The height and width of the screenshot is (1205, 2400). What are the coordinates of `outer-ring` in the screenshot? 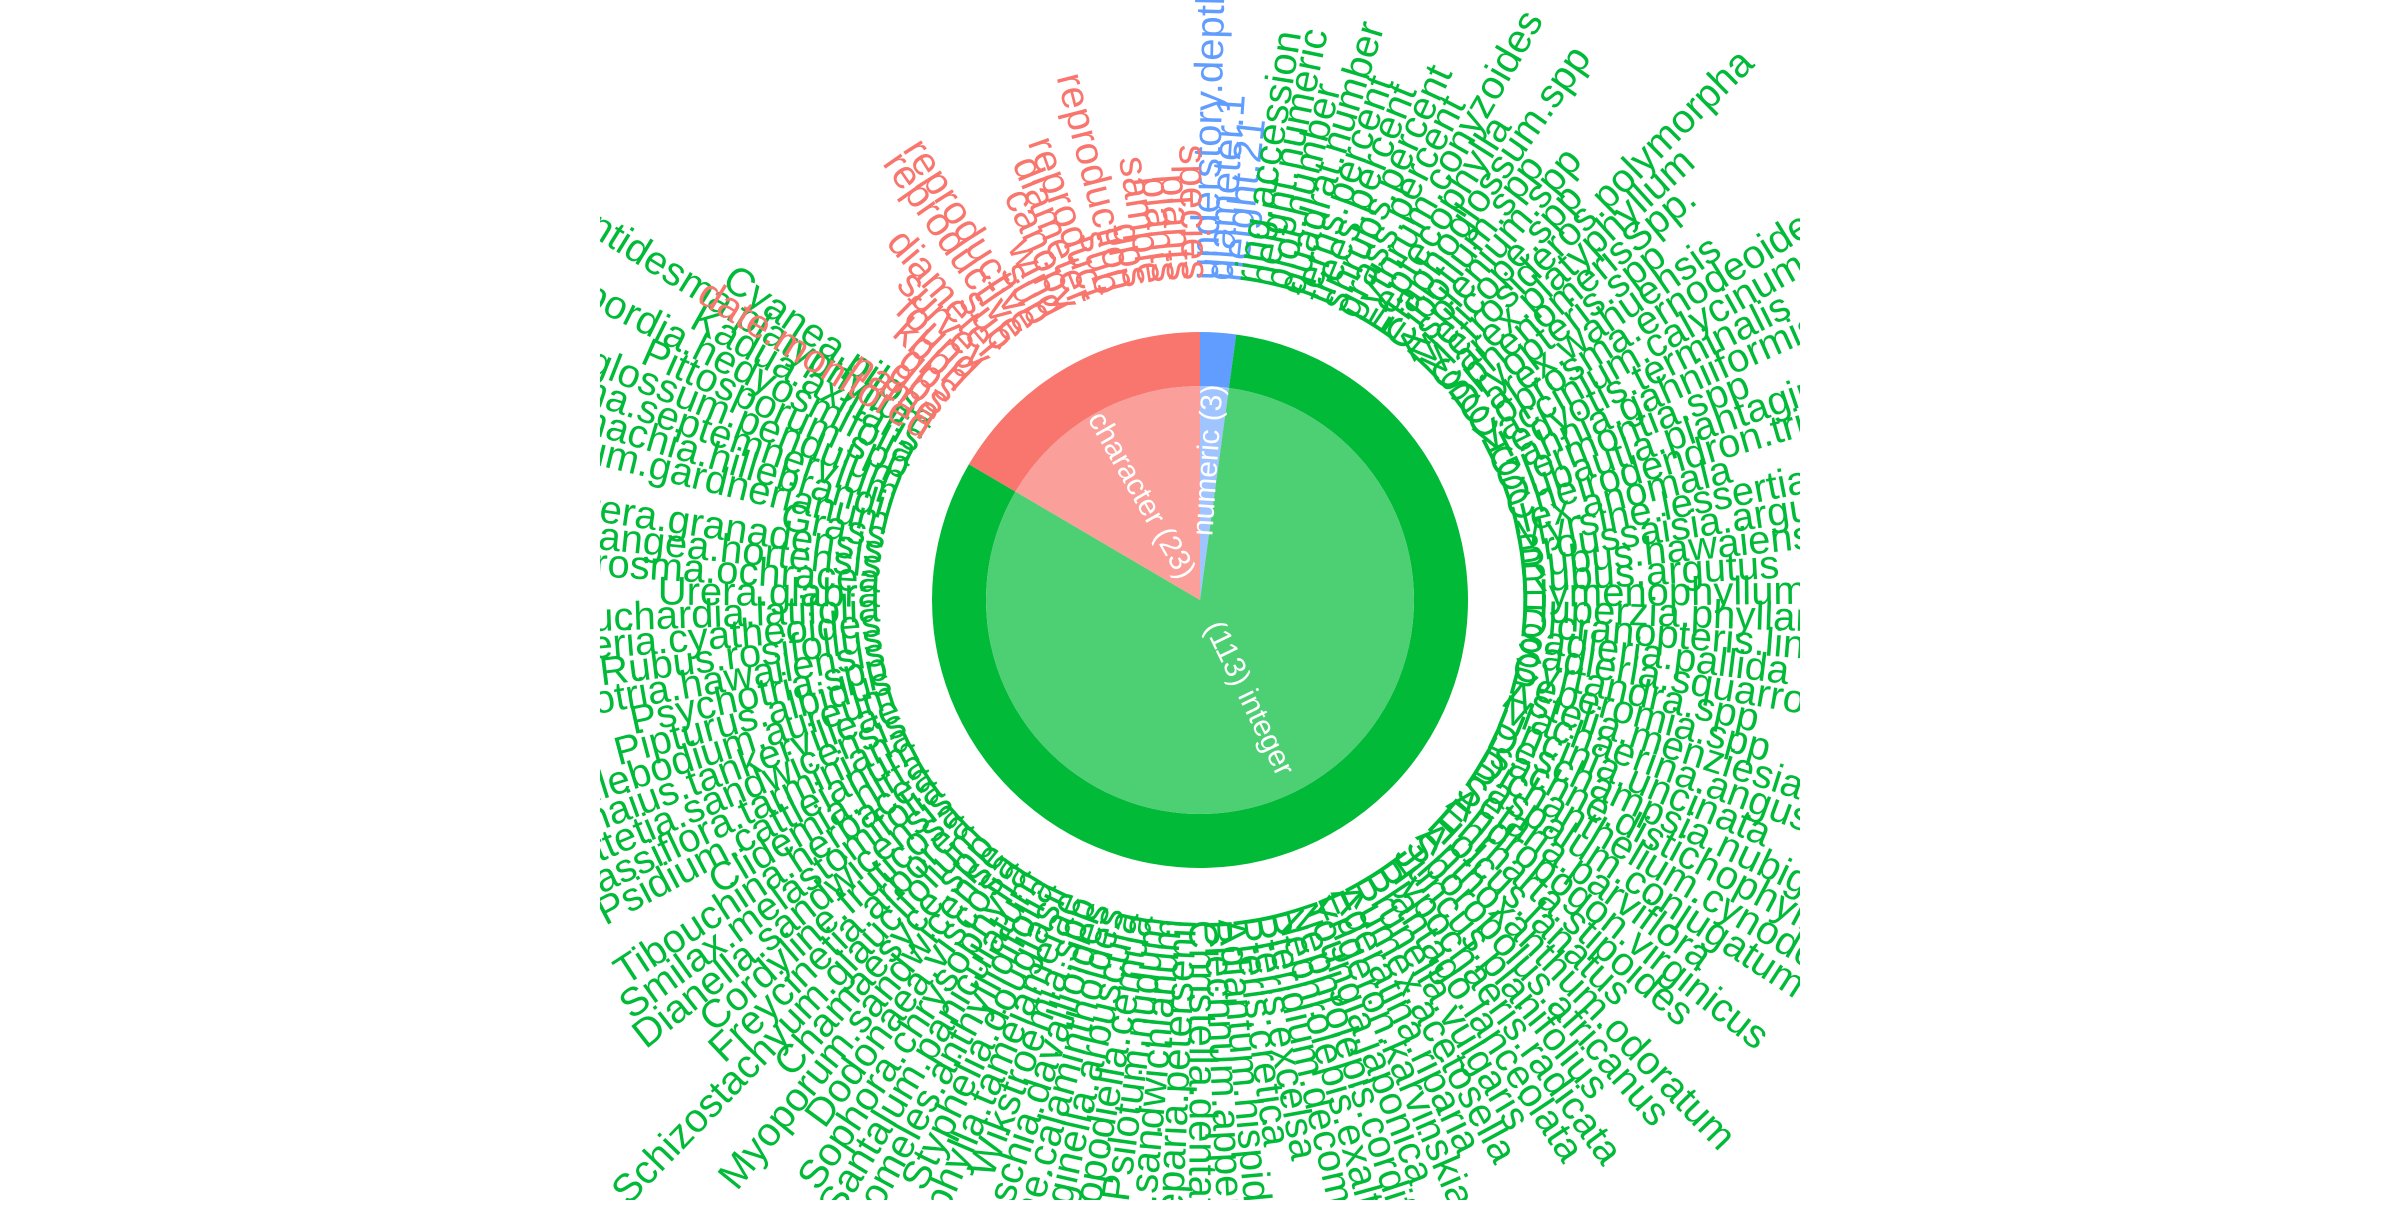 It's located at (1199, 600).